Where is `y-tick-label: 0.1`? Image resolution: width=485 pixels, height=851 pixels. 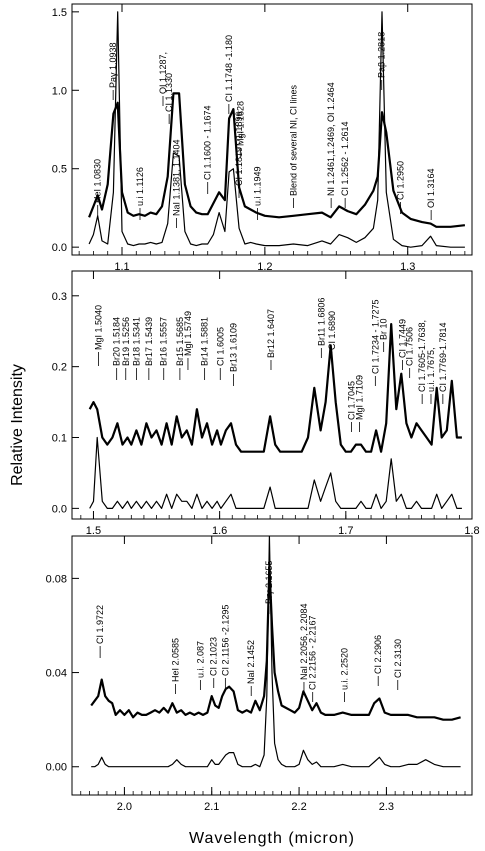 y-tick-label: 0.1 is located at coordinates (59, 439).